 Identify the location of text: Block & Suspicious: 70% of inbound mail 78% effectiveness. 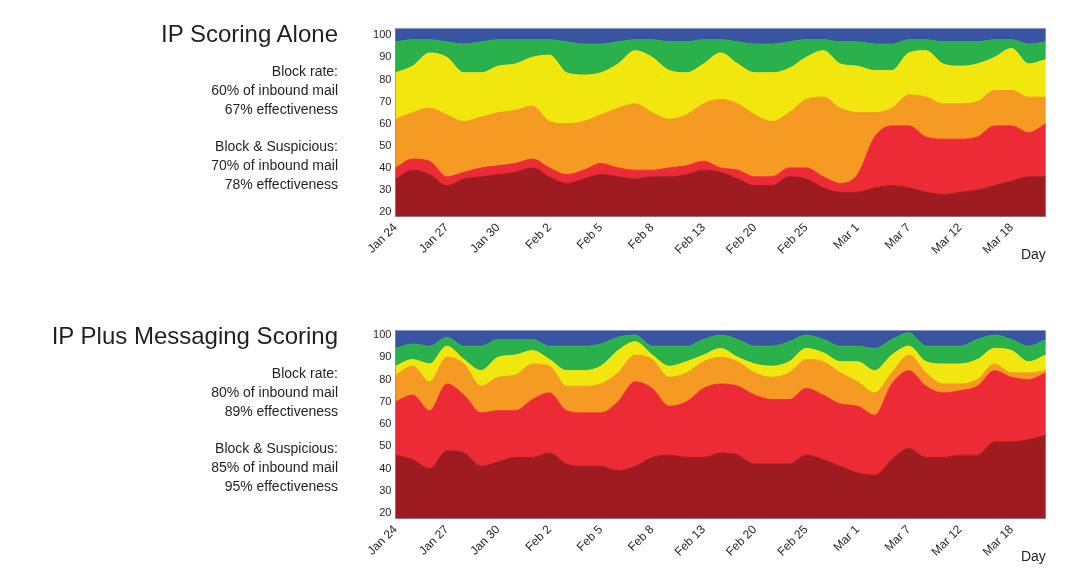
(274, 165).